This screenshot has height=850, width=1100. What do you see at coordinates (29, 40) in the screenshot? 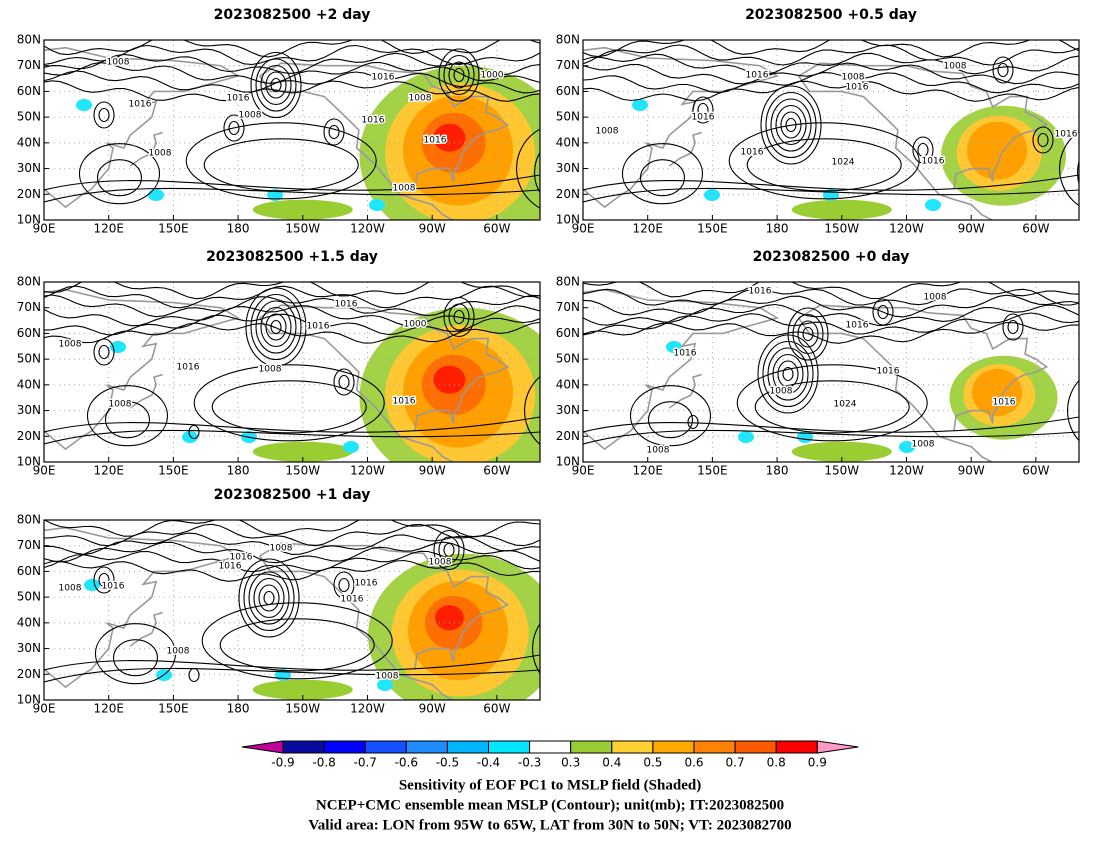
I see `y-tick-label: 80N` at bounding box center [29, 40].